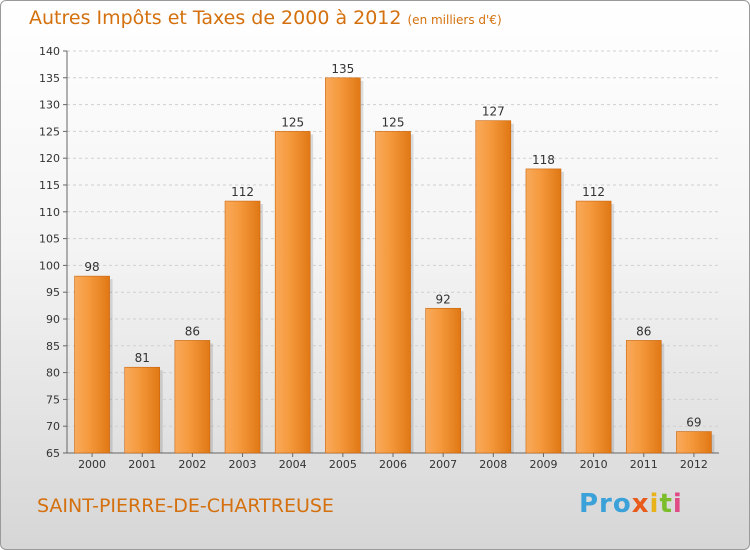 This screenshot has height=550, width=750. I want to click on x-tick-label: 2009, so click(543, 464).